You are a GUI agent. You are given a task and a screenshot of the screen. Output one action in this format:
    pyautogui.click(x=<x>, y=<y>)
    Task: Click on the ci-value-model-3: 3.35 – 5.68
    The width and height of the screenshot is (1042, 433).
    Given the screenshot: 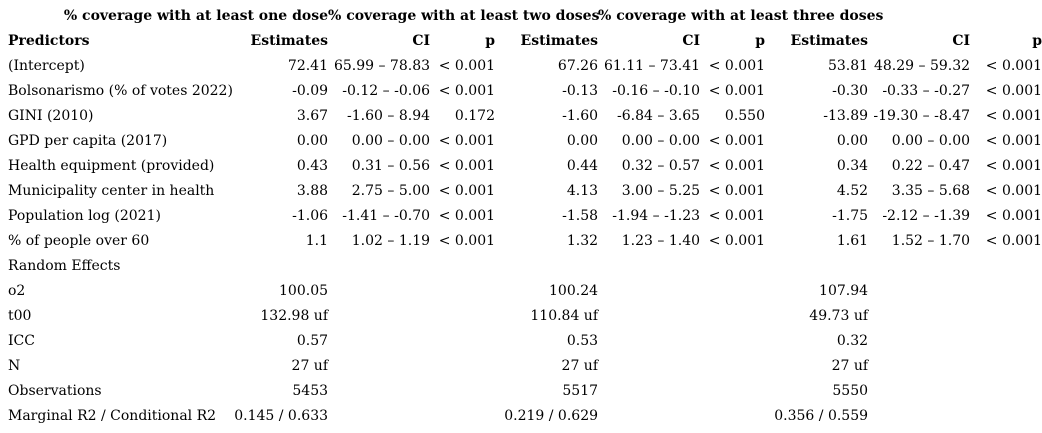 What is the action you would take?
    pyautogui.click(x=931, y=191)
    